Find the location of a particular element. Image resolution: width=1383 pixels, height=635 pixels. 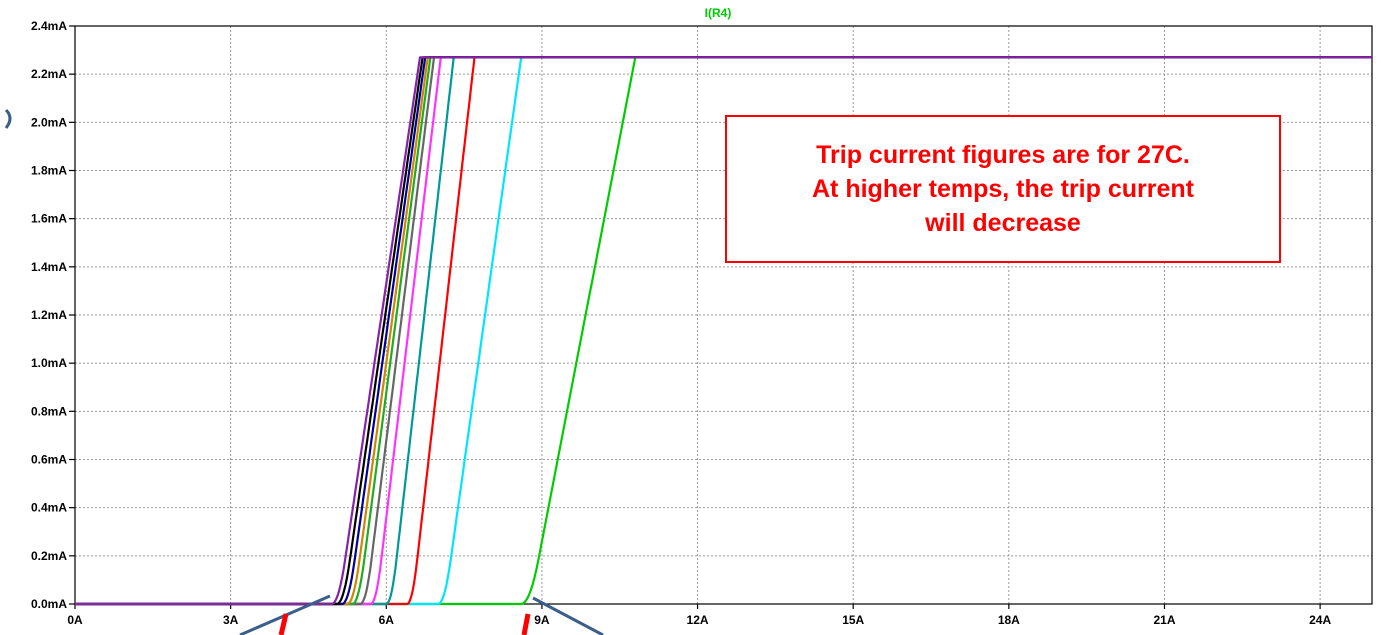

y-tick-label: 2.0mA is located at coordinates (49, 122).